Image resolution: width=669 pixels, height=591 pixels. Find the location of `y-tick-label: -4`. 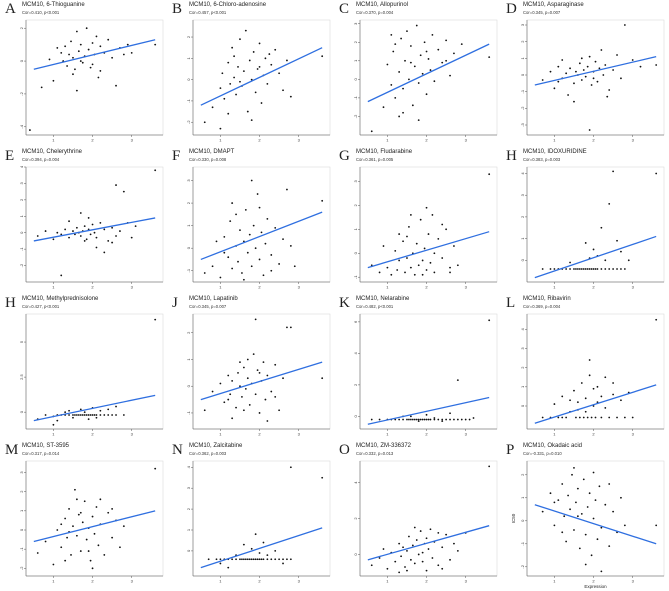

y-tick-label: -4 is located at coordinates (21, 126).